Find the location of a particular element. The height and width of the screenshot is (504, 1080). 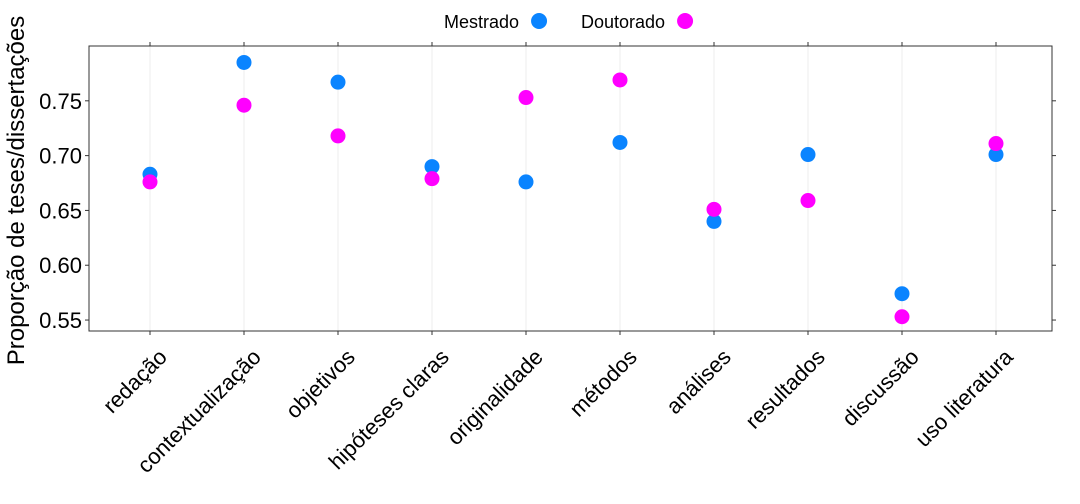

legend-item-mestrado: Mestrado is located at coordinates (496, 22).